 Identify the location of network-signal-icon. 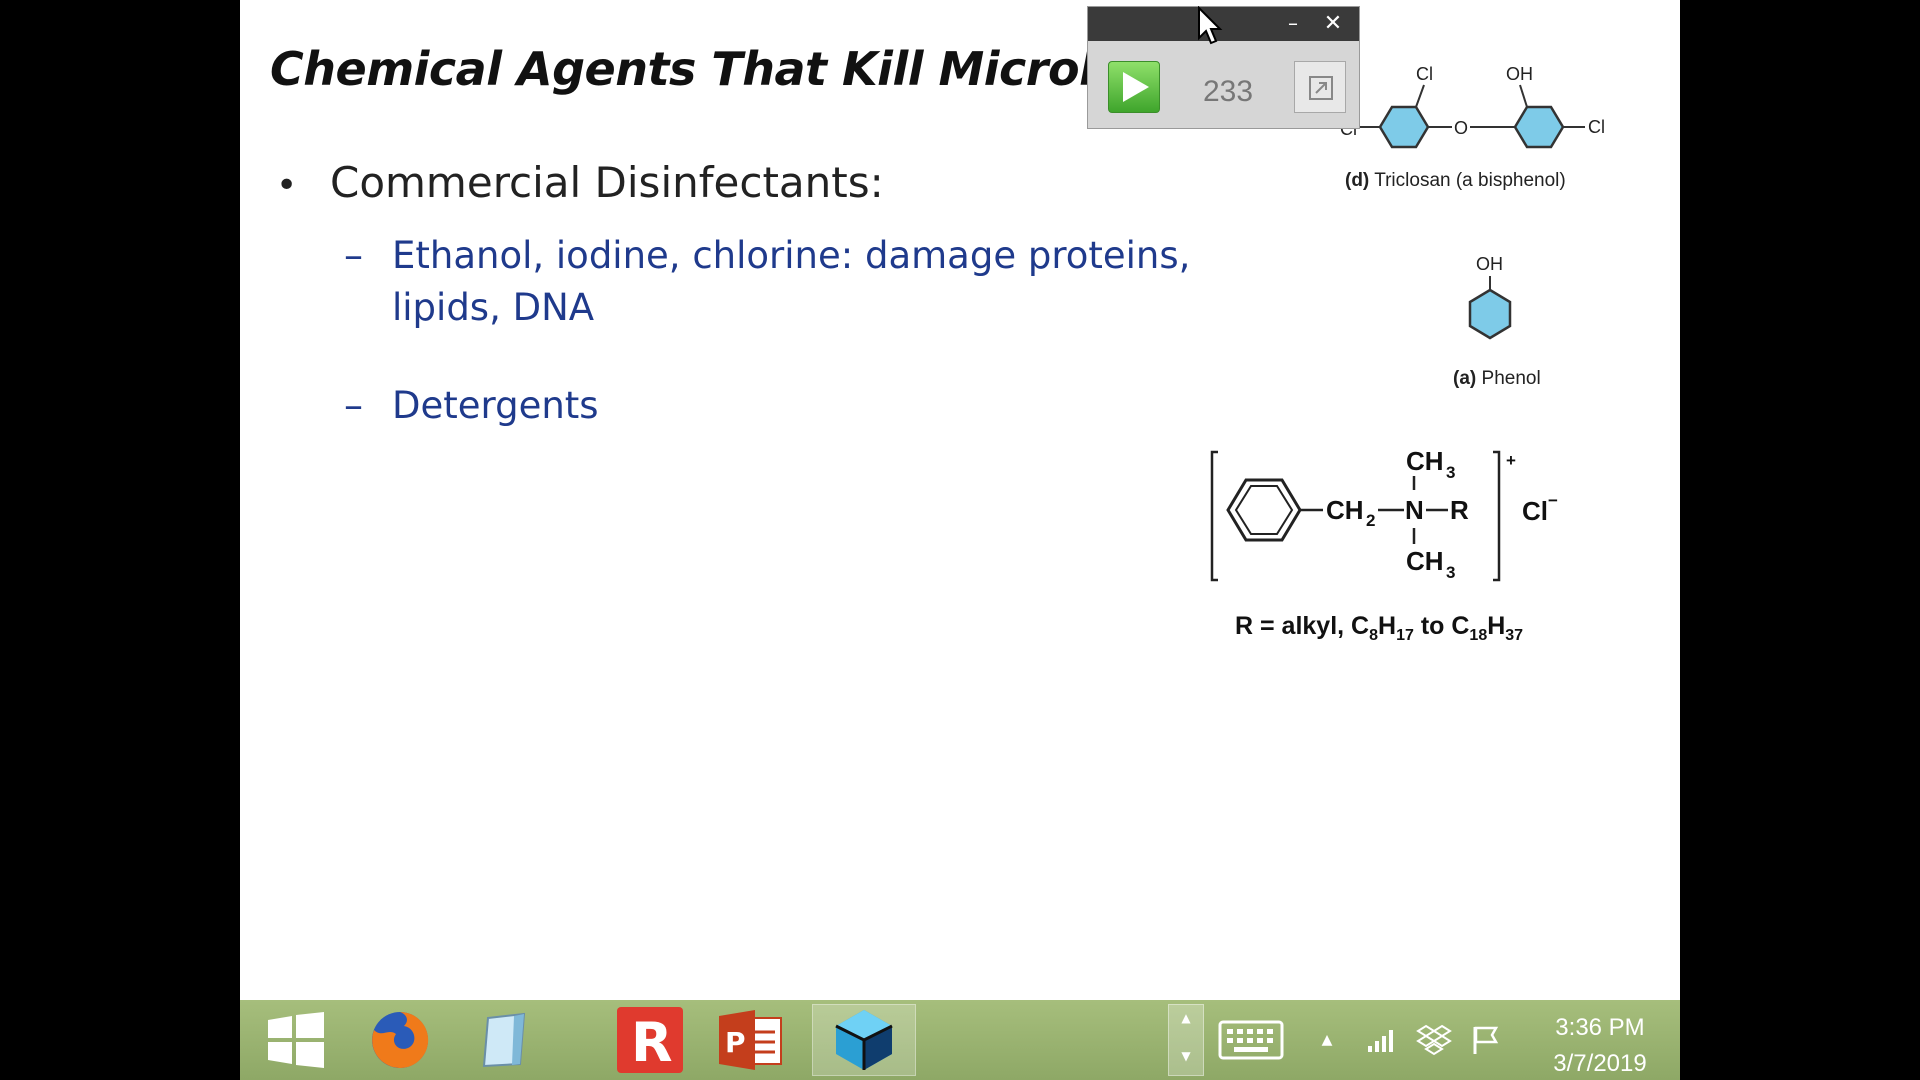
(1380, 1041).